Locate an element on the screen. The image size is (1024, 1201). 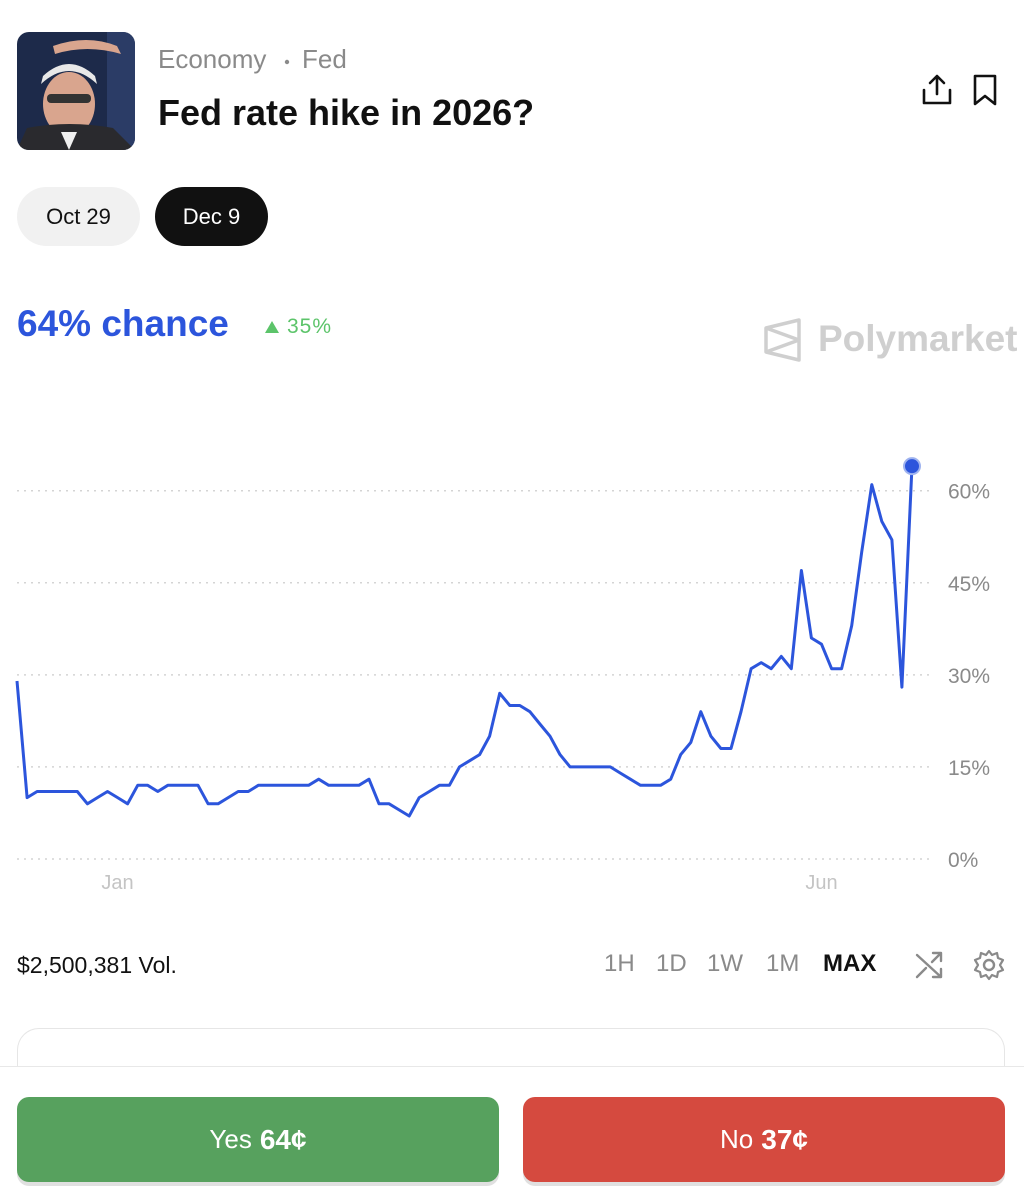
last-point is located at coordinates (912, 466).